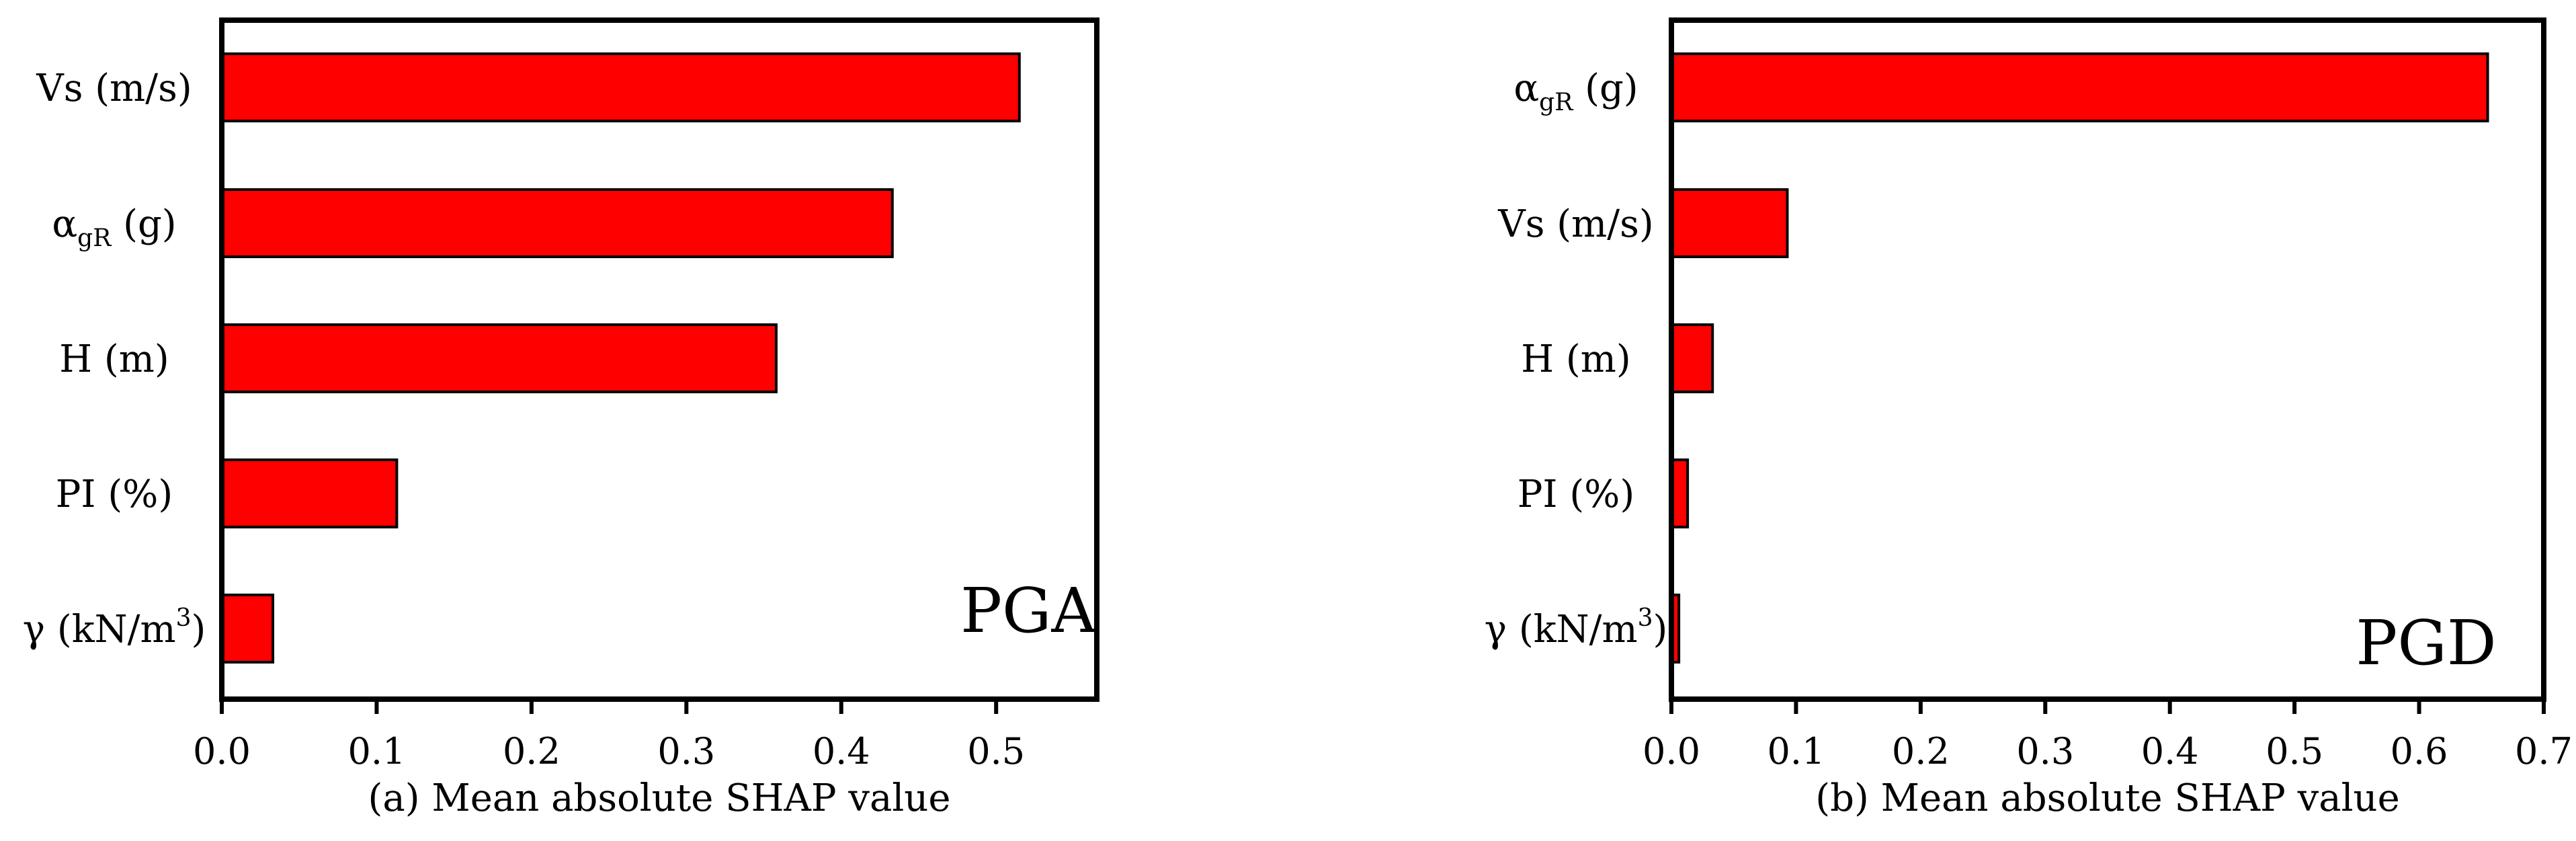 This screenshot has height=841, width=2576. I want to click on x-tick-label: 0.6, so click(2419, 751).